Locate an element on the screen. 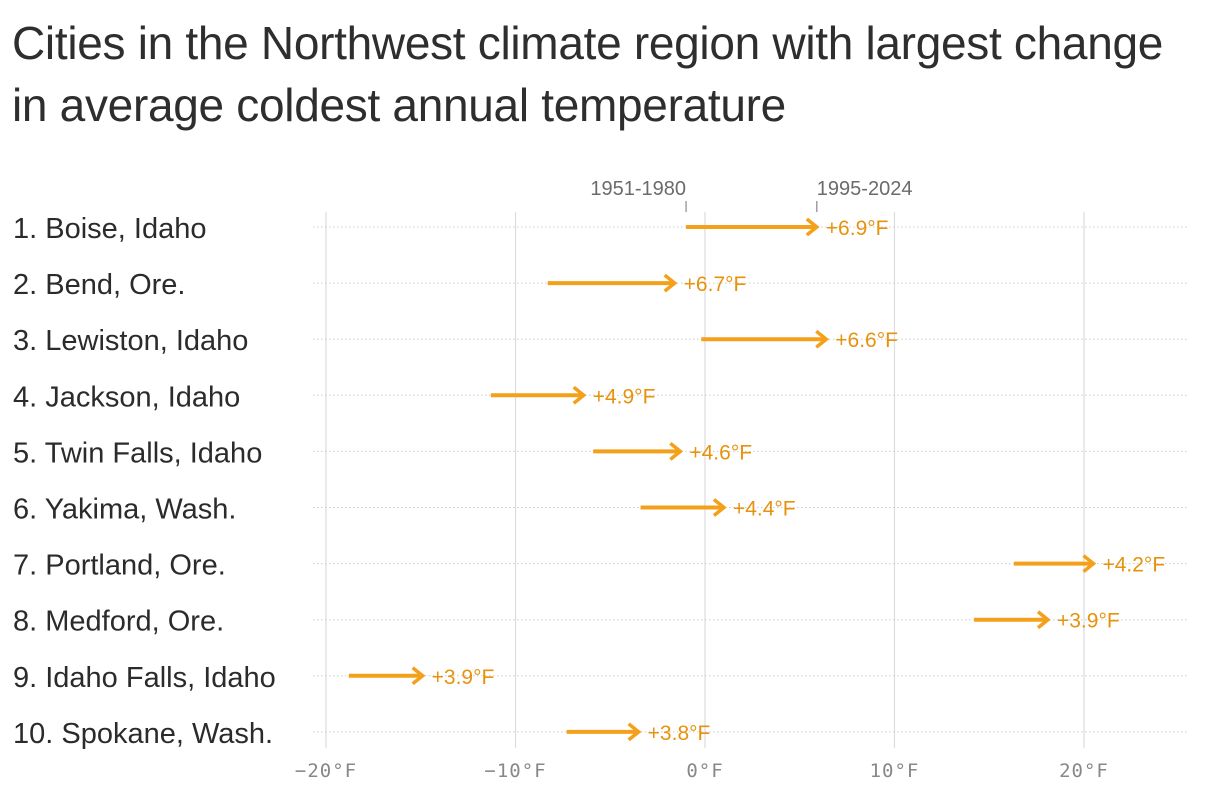 The height and width of the screenshot is (786, 1220). change-value-label: +4.9°F is located at coordinates (624, 396).